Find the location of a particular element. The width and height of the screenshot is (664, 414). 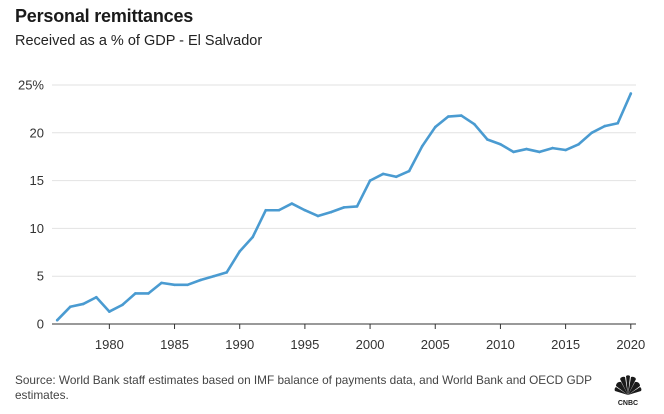

x-tick-label: 1990 is located at coordinates (239, 344).